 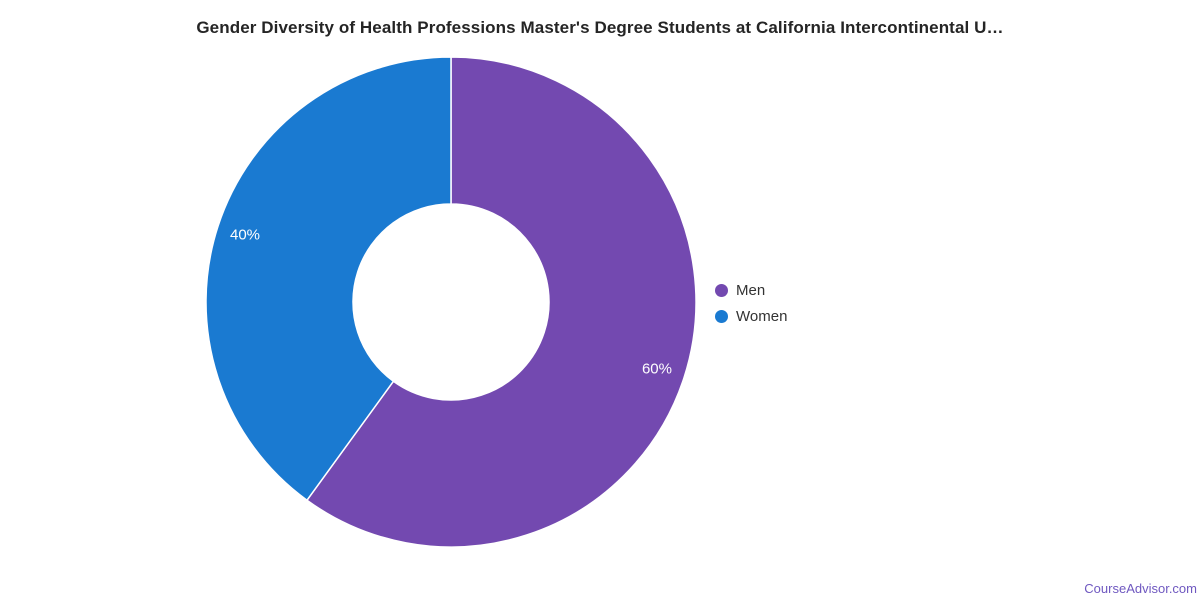 I want to click on courseadvisor-credit-link: CourseAdvisor.com, so click(x=1140, y=588).